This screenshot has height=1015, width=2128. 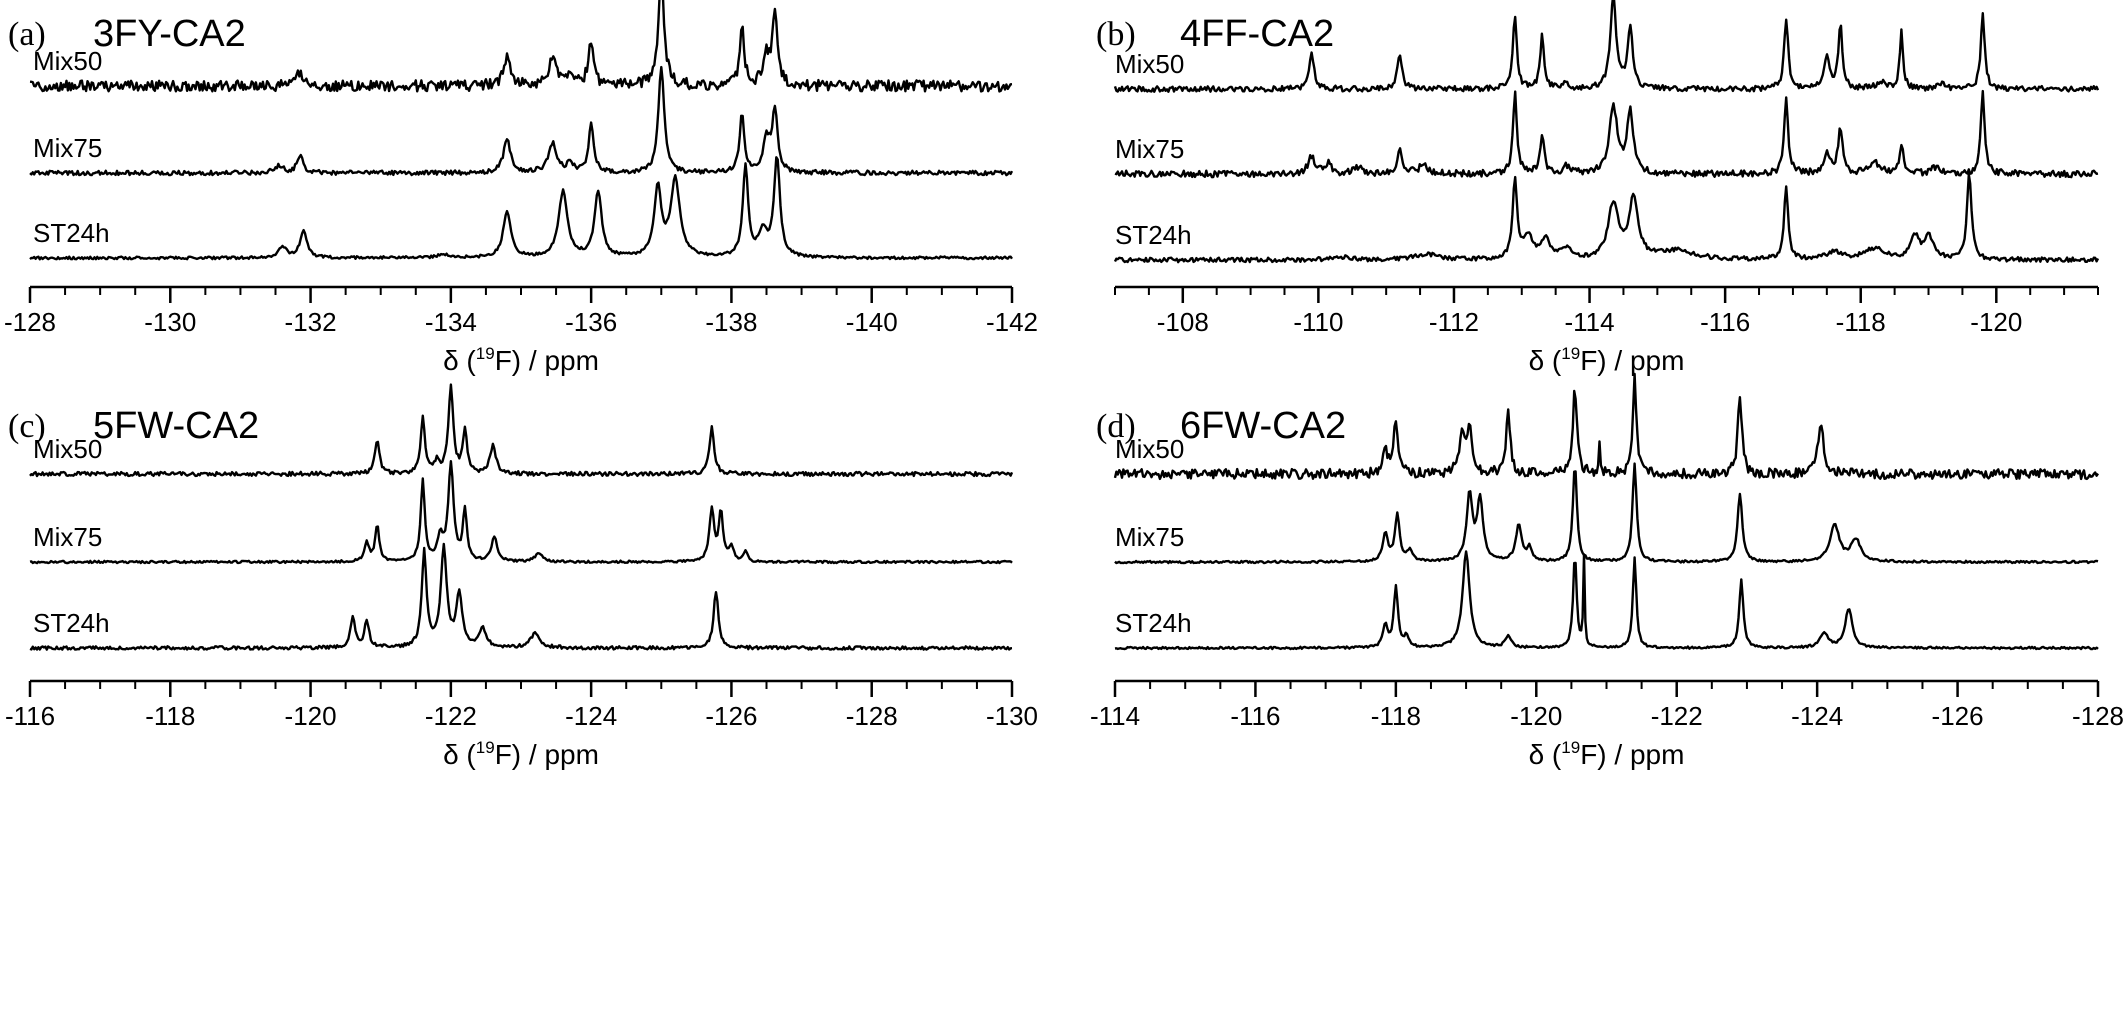 What do you see at coordinates (872, 322) in the screenshot?
I see `x-tick-label: -140` at bounding box center [872, 322].